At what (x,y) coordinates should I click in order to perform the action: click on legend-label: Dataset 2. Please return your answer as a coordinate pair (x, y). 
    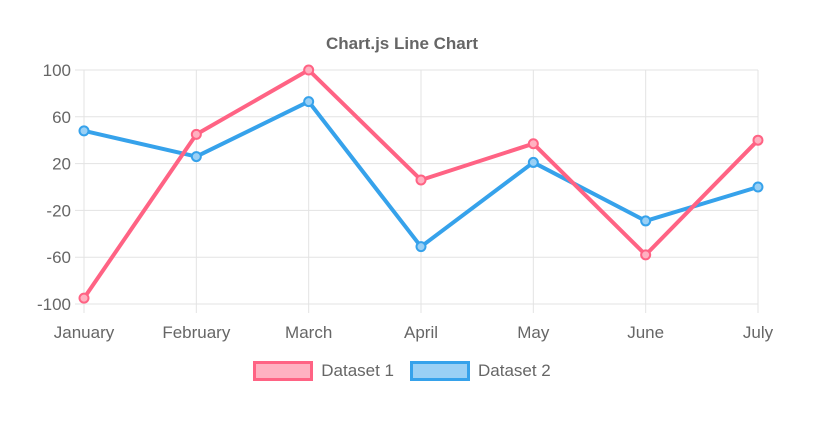
    Looking at the image, I should click on (514, 370).